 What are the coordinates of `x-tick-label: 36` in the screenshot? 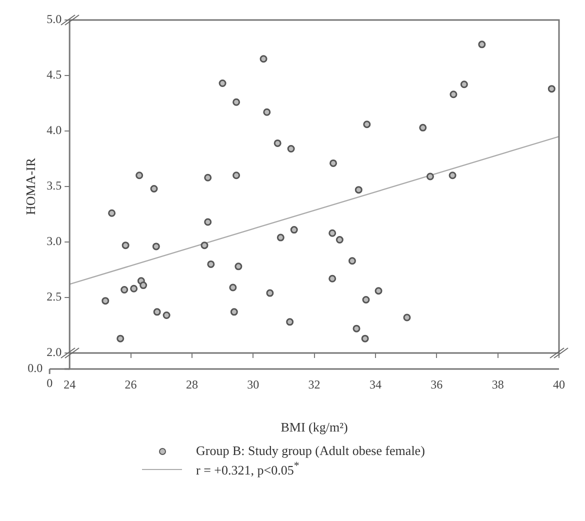 It's located at (436, 384).